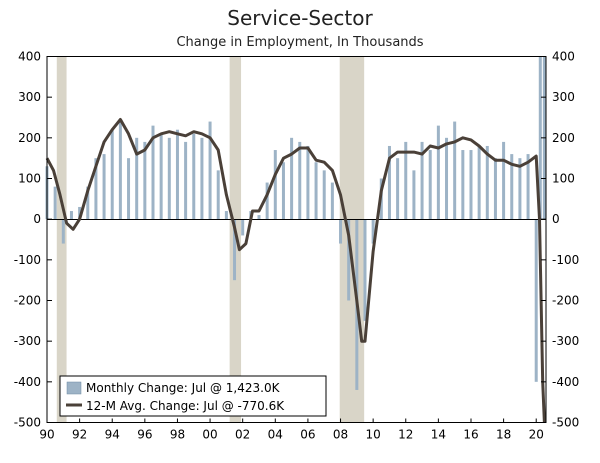  I want to click on y-tick-label-left: 0, so click(37, 219).